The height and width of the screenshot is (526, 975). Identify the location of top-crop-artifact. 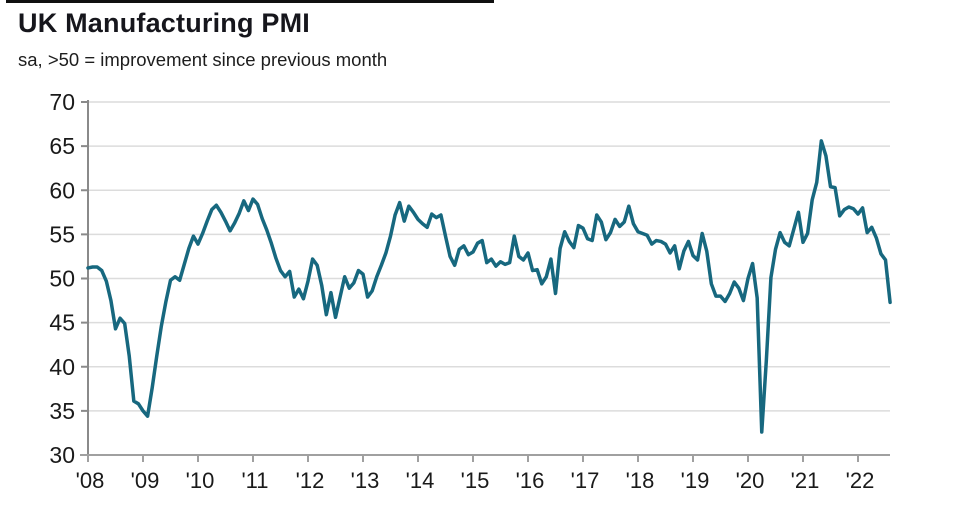
(250, 1).